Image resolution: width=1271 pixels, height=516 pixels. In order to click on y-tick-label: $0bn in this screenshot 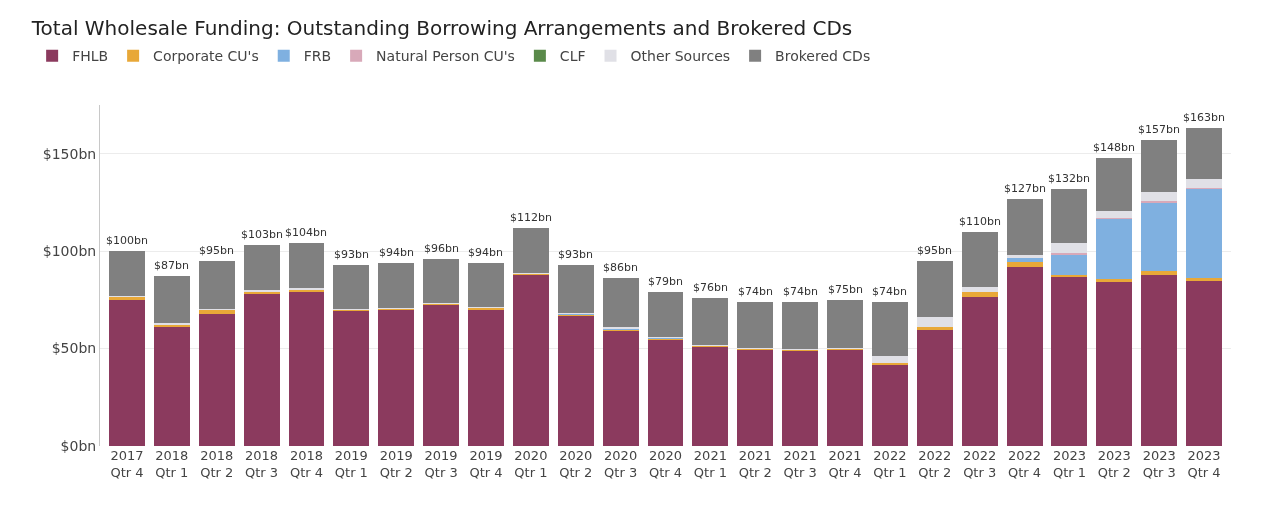, I will do `click(78, 445)`.